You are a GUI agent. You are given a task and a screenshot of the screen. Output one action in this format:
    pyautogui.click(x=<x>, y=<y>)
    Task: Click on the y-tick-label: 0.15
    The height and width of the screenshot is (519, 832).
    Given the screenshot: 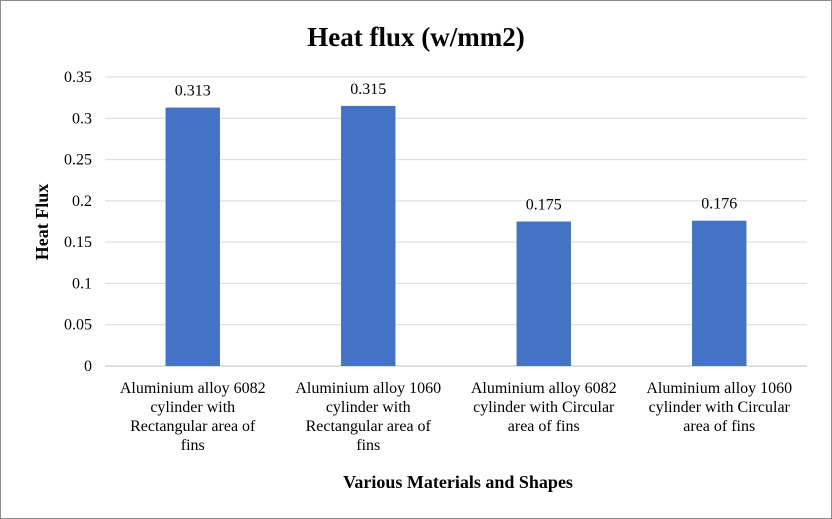 What is the action you would take?
    pyautogui.click(x=78, y=242)
    